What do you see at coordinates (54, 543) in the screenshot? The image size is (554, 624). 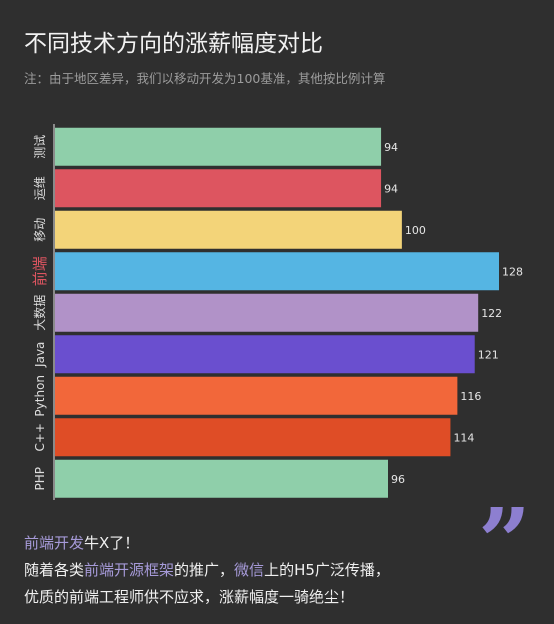 I see `footer-highlight: 前端开发` at bounding box center [54, 543].